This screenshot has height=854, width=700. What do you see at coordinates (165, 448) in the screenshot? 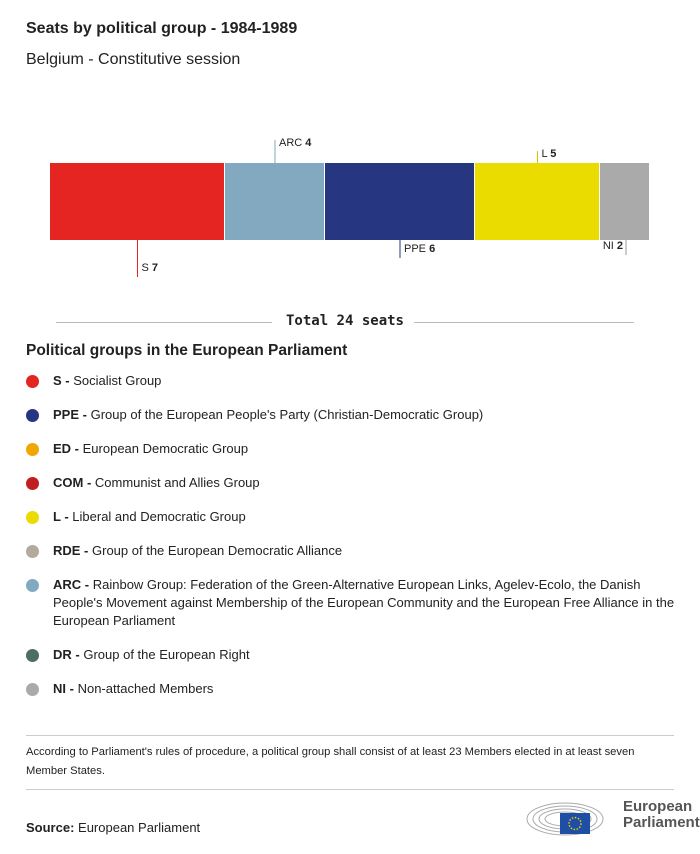
I see `legend-name: European Democratic Group` at bounding box center [165, 448].